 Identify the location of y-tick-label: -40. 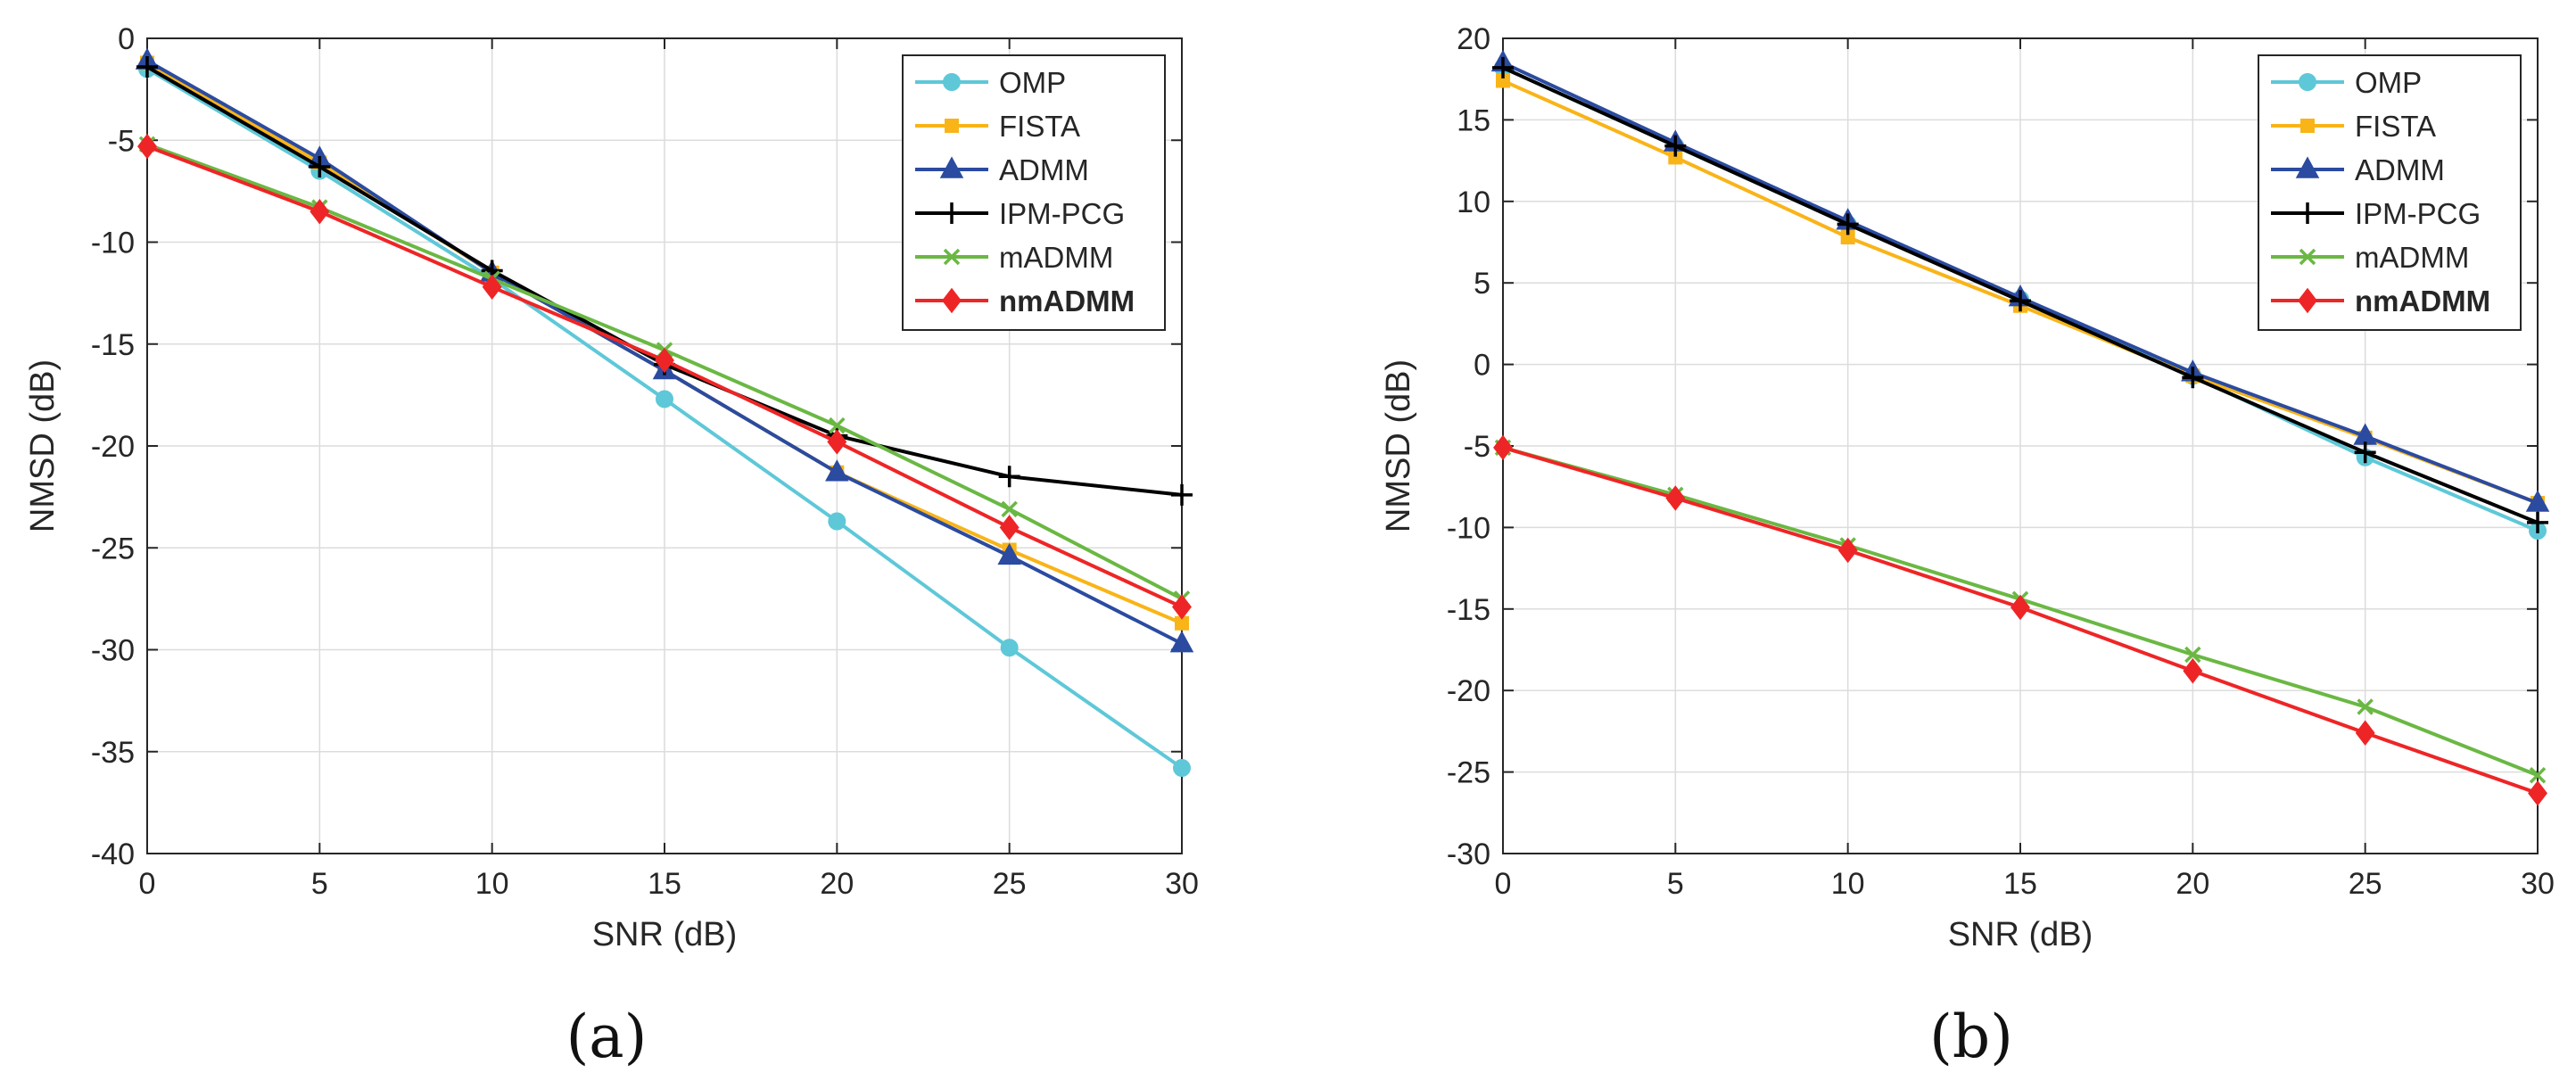
(113, 854).